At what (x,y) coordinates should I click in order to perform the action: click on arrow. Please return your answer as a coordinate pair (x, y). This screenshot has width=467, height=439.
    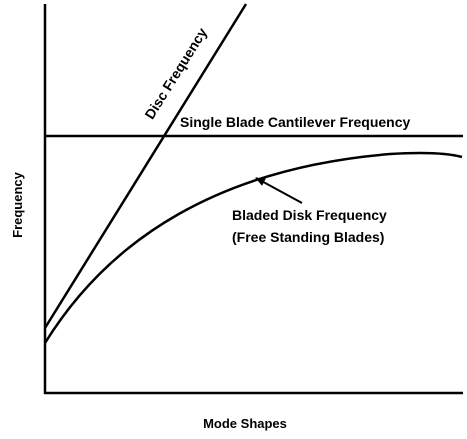
    Looking at the image, I should click on (279, 190).